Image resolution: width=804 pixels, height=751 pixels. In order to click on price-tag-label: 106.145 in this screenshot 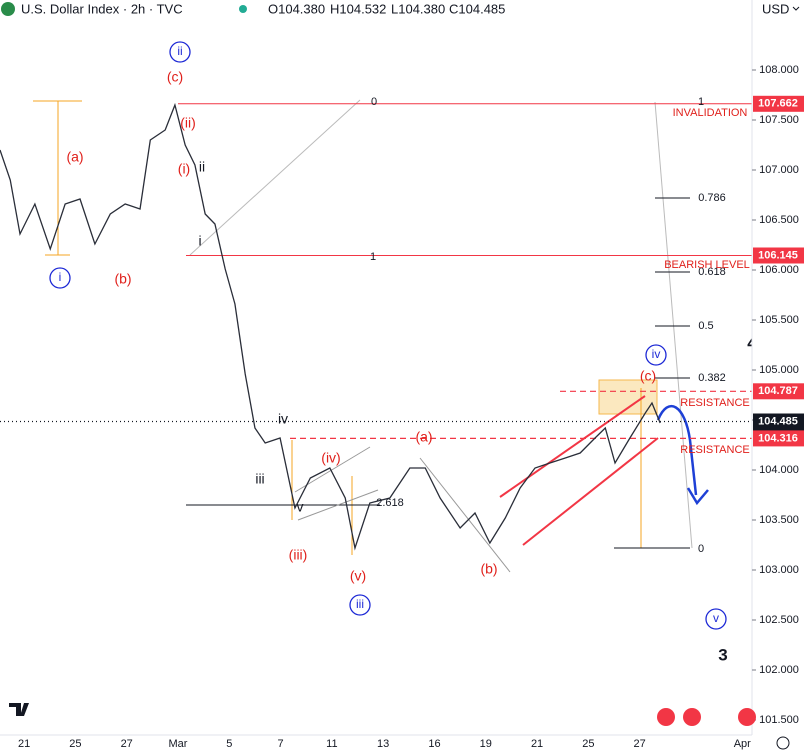, I will do `click(778, 255)`.